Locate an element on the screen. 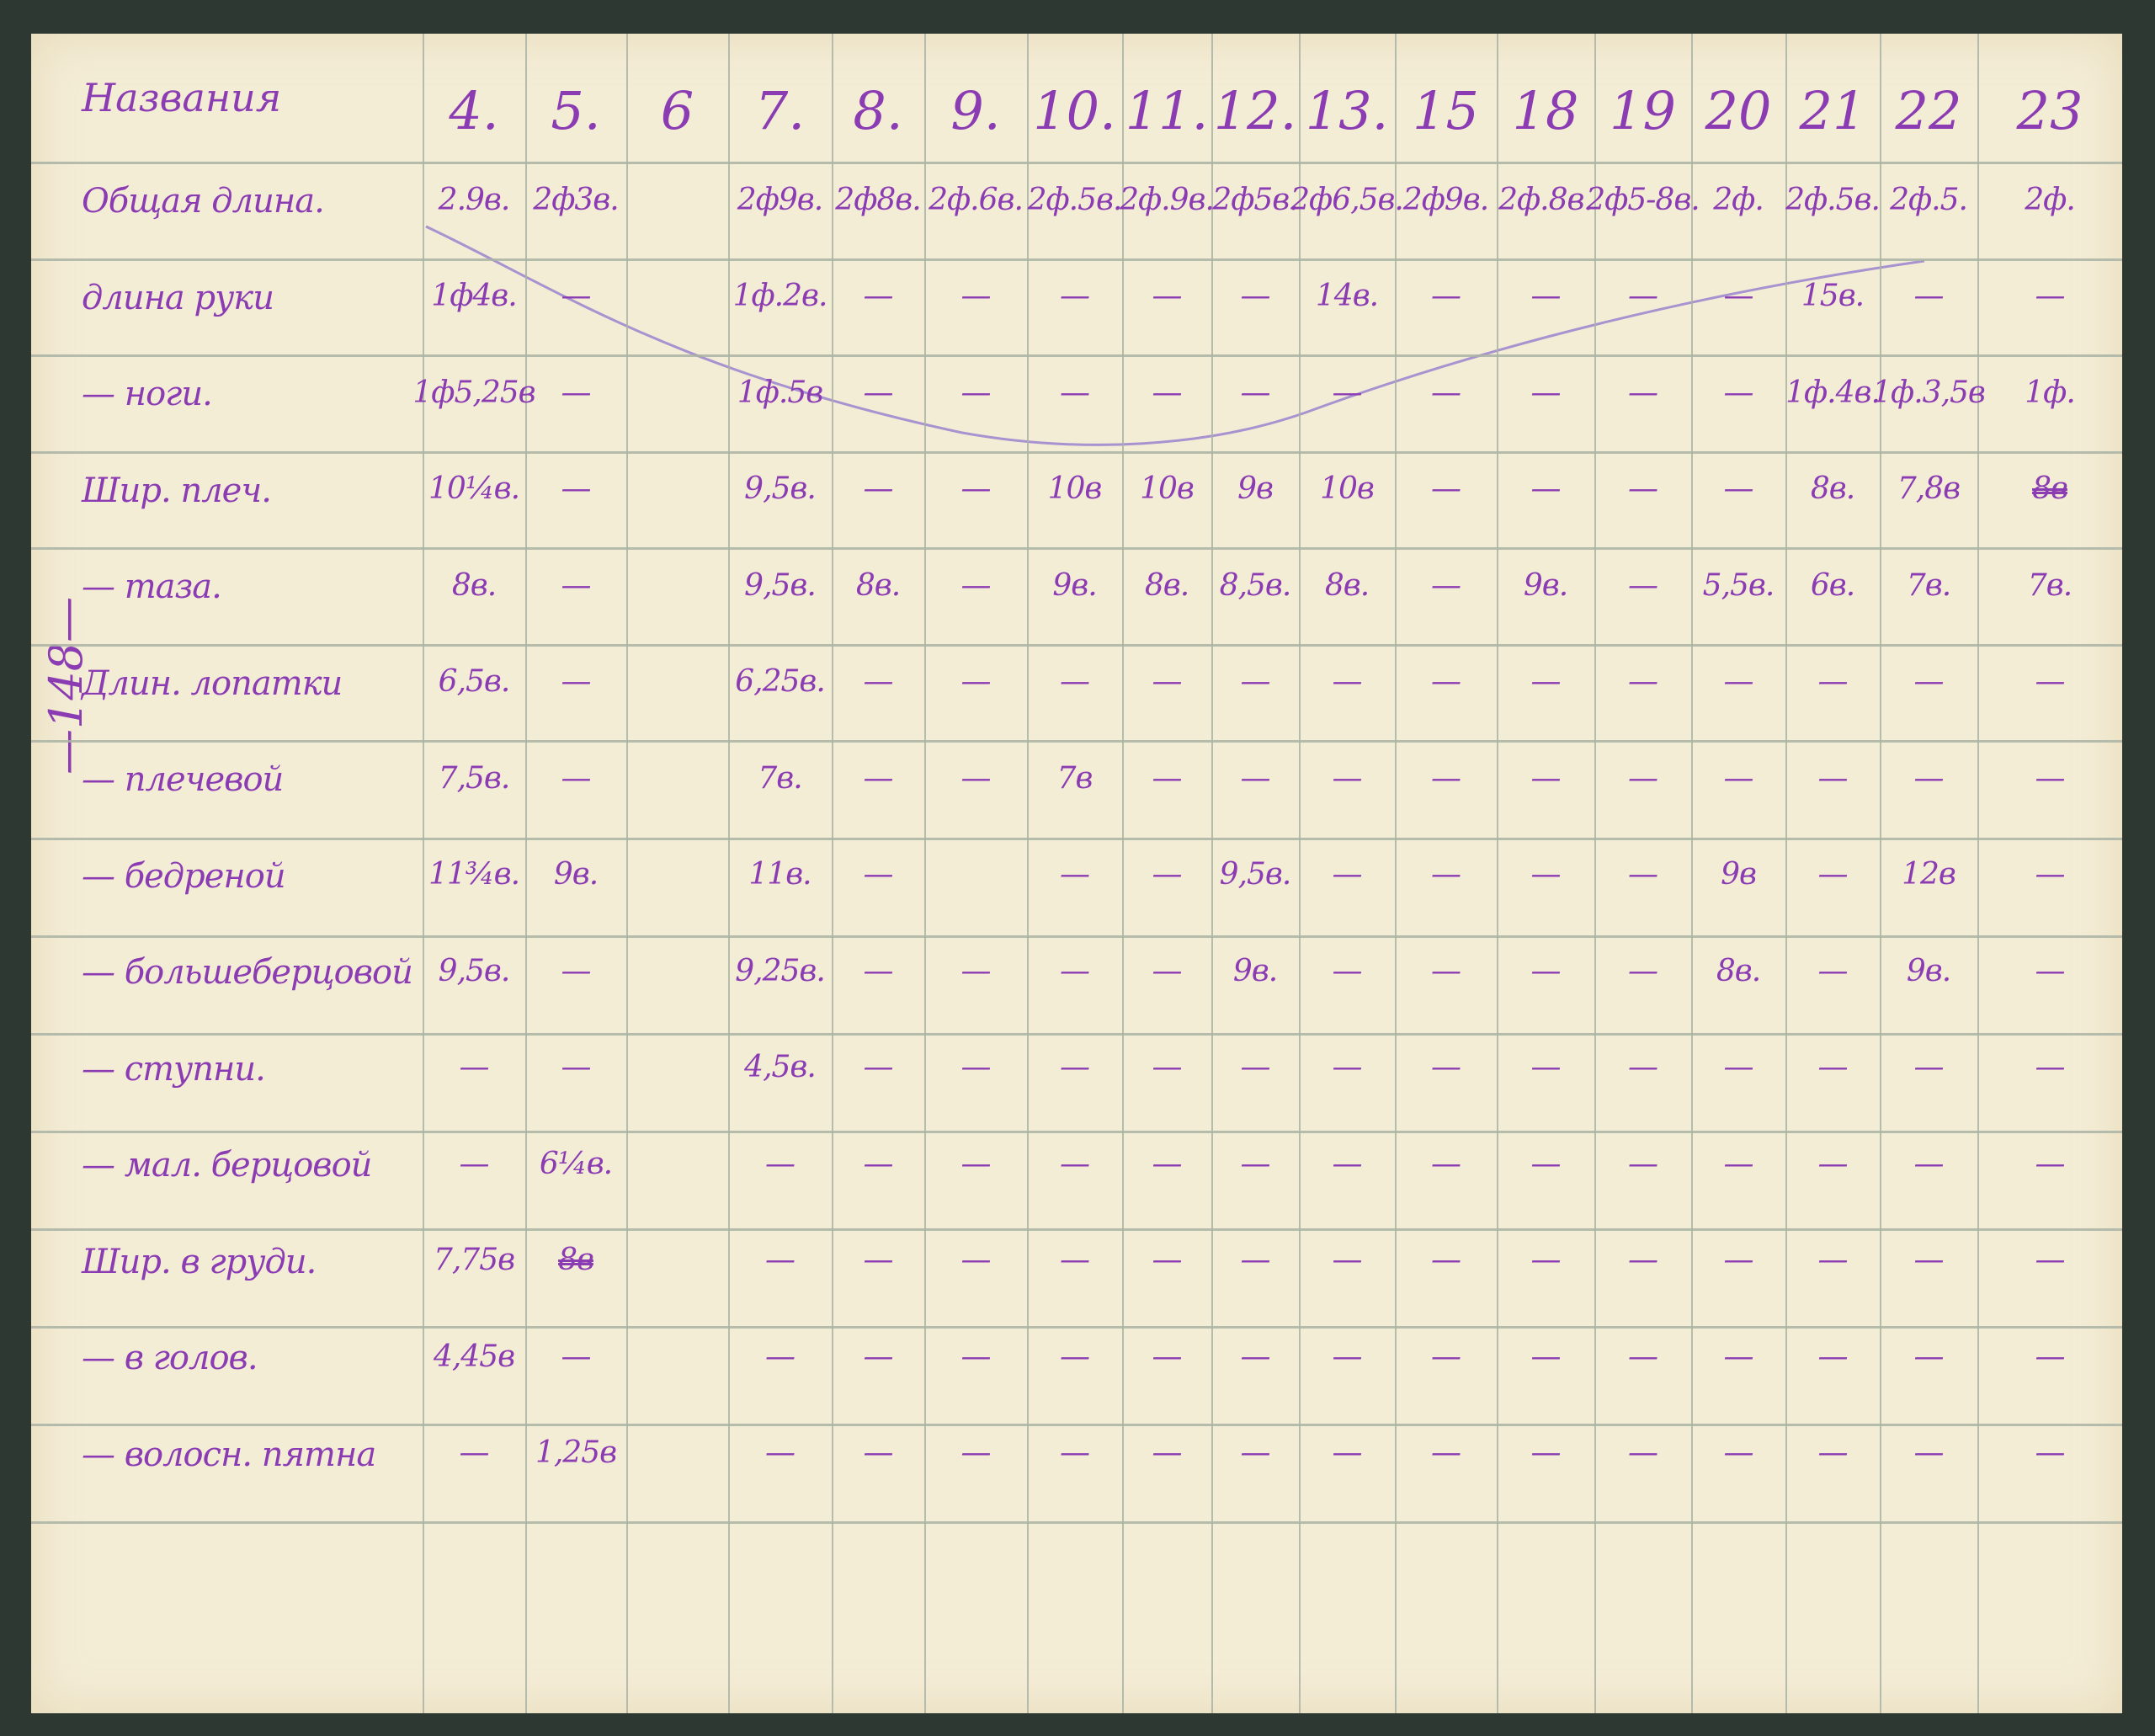 The height and width of the screenshot is (1736, 2155). table-cell: 1ф.5в is located at coordinates (780, 392).